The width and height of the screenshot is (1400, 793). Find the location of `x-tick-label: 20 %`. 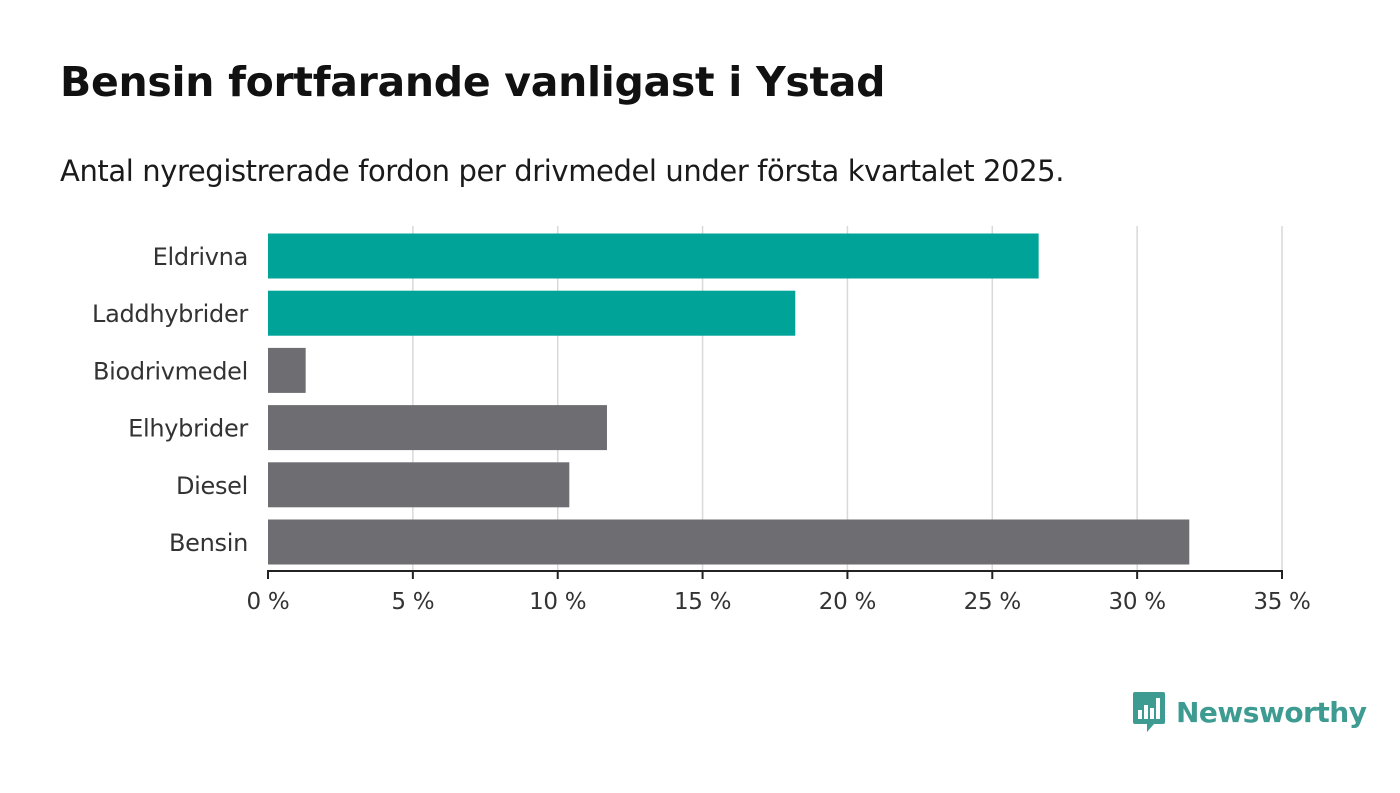

x-tick-label: 20 % is located at coordinates (847, 602).